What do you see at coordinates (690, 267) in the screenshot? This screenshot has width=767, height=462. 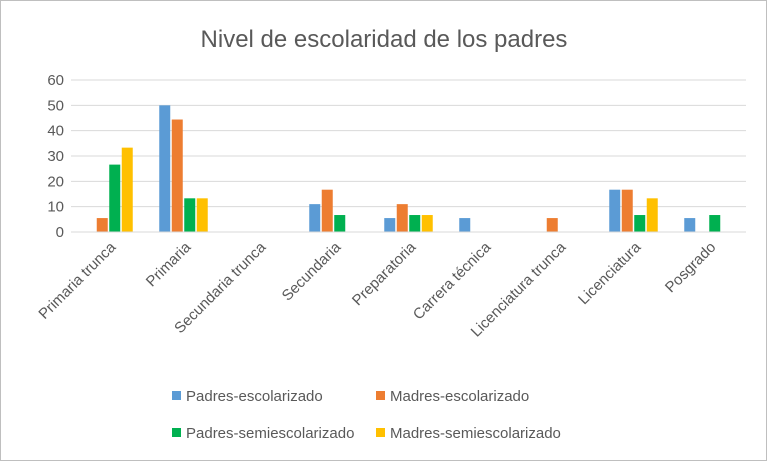 I see `category-label: Posgrado` at bounding box center [690, 267].